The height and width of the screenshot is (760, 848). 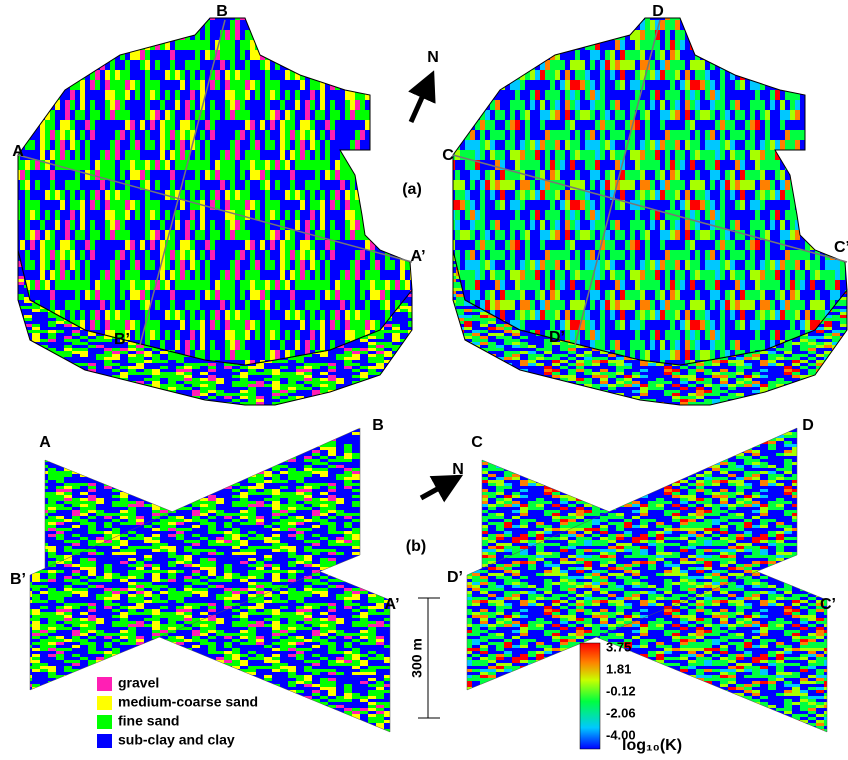 What do you see at coordinates (429, 658) in the screenshot?
I see `scale-bar` at bounding box center [429, 658].